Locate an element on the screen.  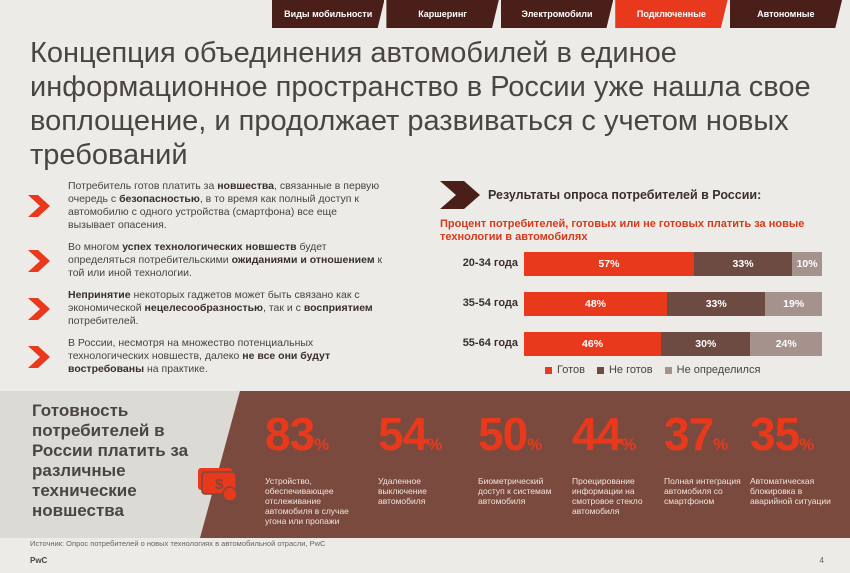
stat-block: 54% Удаленное выключение автомобиля is located at coordinates (424, 458).